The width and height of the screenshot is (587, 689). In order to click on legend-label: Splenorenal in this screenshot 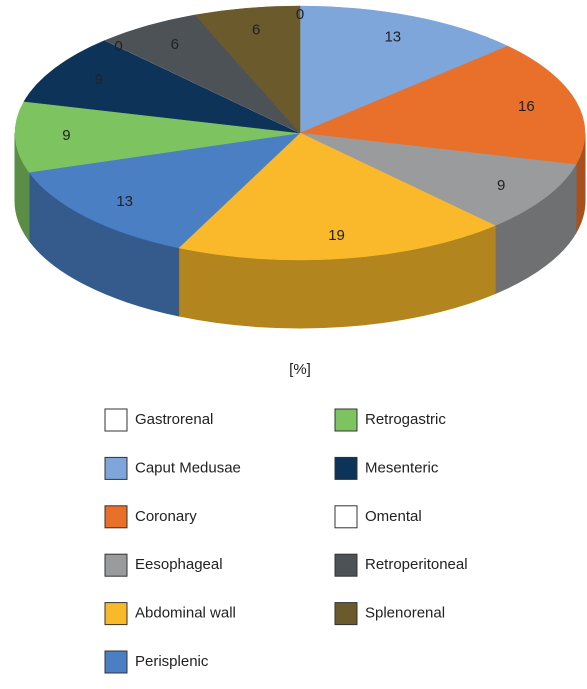, I will do `click(405, 613)`.